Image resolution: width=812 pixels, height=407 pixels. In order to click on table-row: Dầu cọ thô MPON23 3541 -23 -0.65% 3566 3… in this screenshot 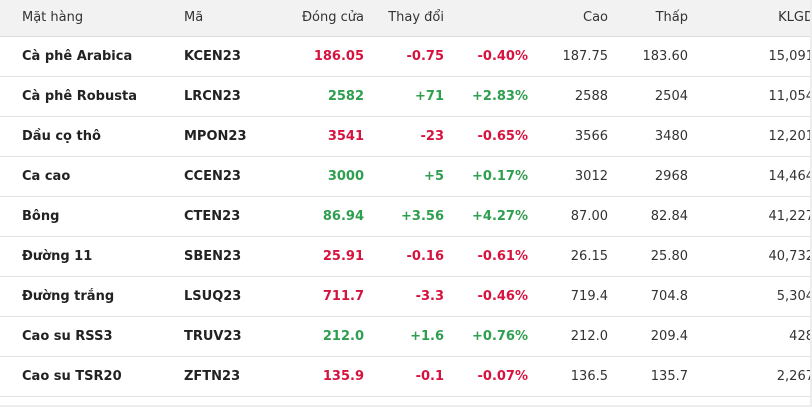, I will do `click(406, 136)`.